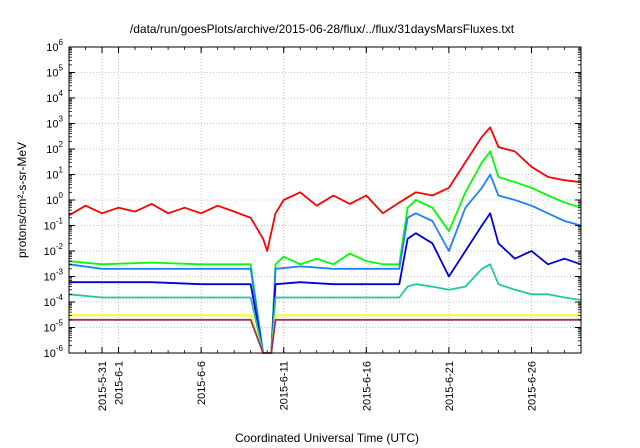 This screenshot has width=640, height=448. I want to click on x-tick-label: 2015-6-11, so click(285, 385).